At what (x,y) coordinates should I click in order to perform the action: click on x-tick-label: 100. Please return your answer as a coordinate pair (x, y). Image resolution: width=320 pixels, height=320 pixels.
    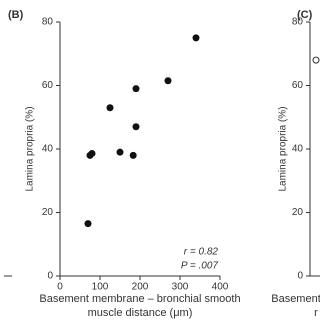
    Looking at the image, I should click on (100, 287).